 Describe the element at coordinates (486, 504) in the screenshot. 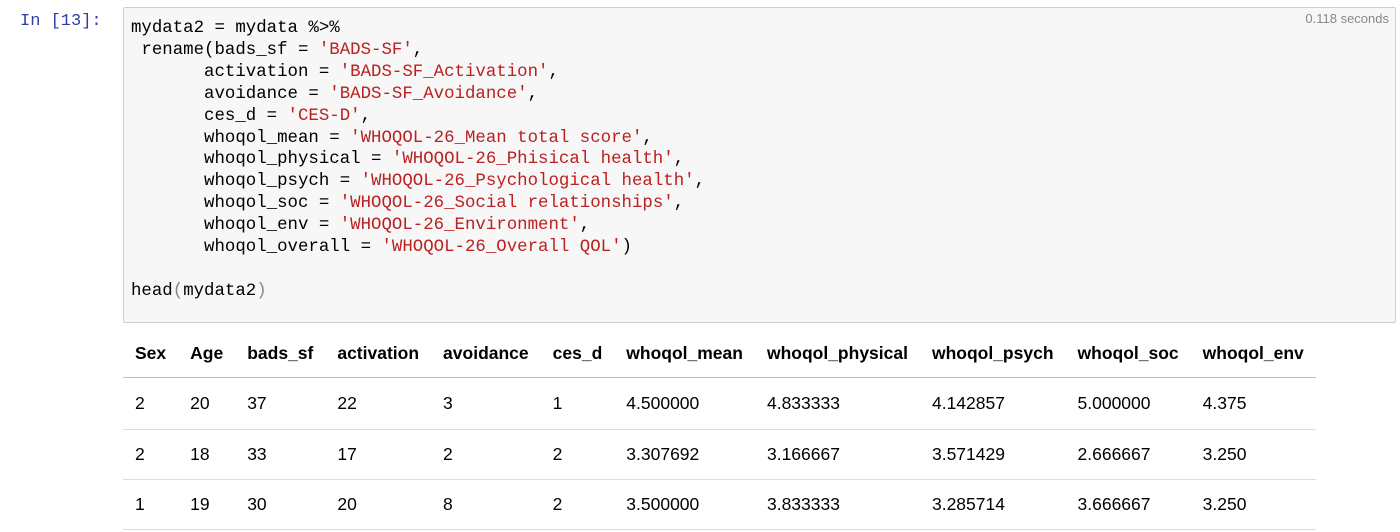

I see `table-cell: 8` at that location.